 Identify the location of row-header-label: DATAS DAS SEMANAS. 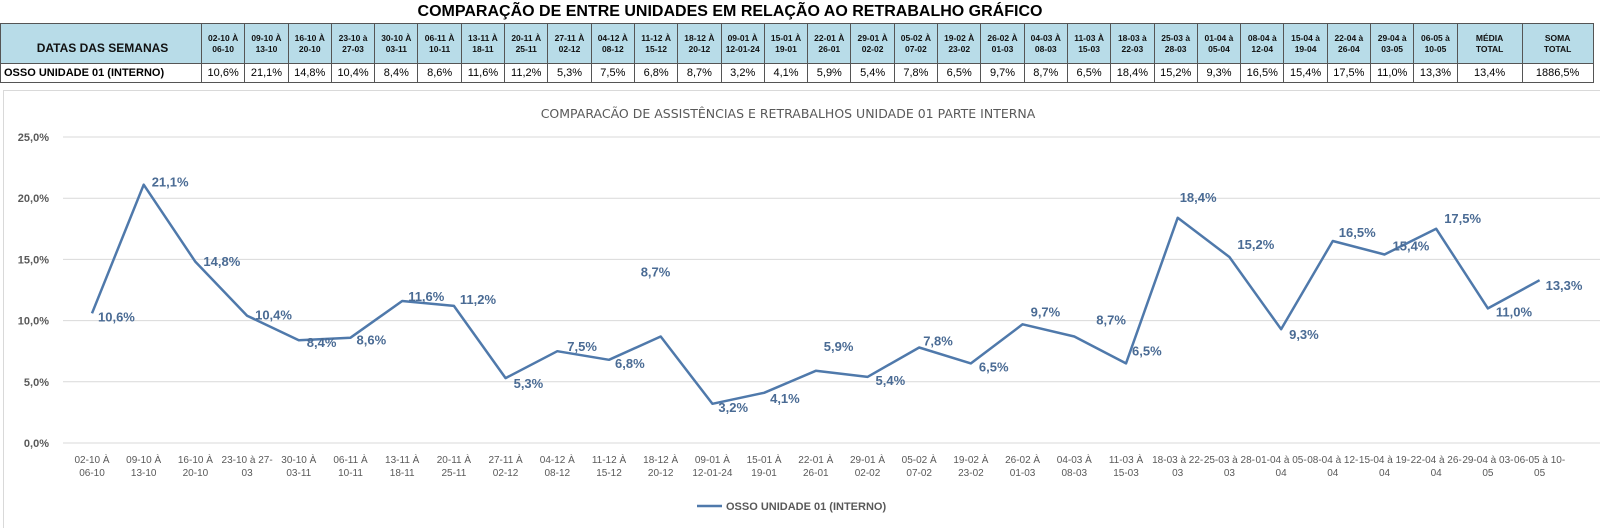
(101, 43).